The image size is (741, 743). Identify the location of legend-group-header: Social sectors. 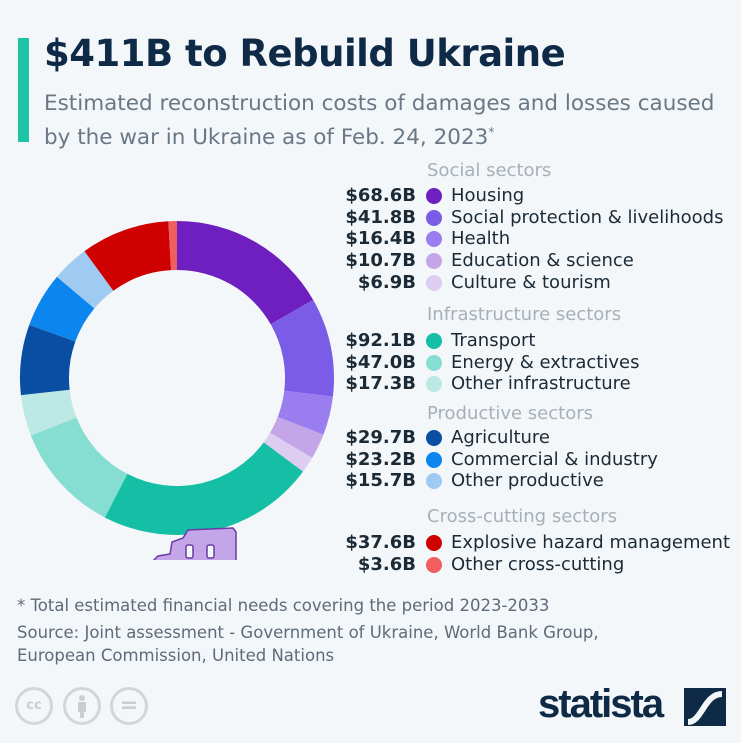
(489, 170).